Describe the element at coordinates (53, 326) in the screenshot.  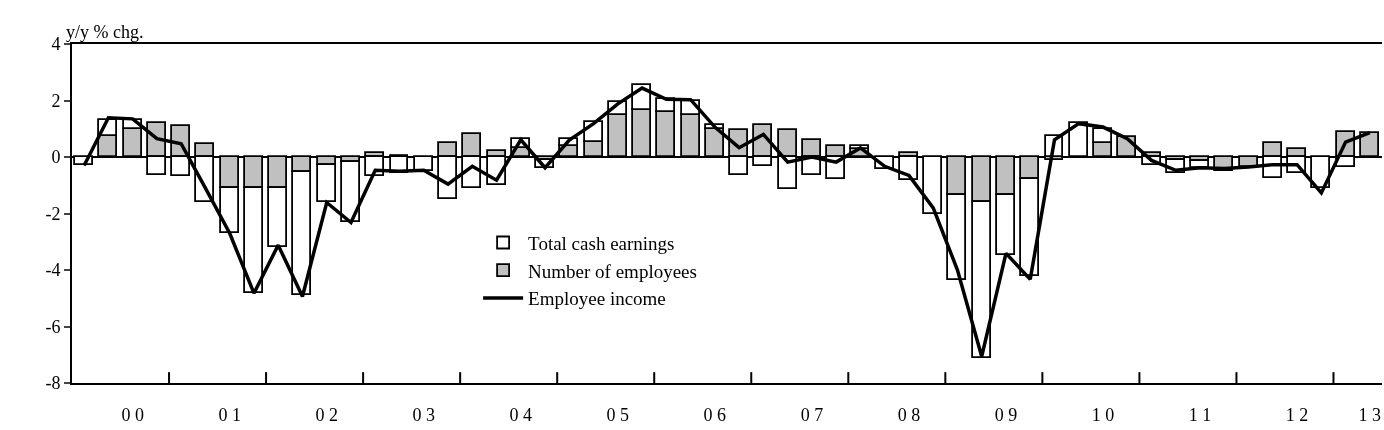
I see `y-tick-label: -6` at that location.